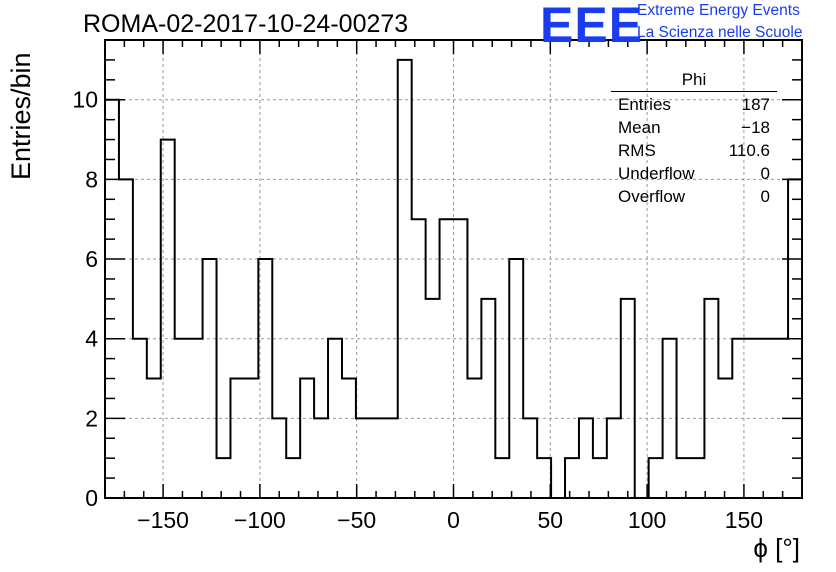 Image resolution: width=836 pixels, height=572 pixels. Describe the element at coordinates (260, 520) in the screenshot. I see `x-tick-label: −100` at that location.